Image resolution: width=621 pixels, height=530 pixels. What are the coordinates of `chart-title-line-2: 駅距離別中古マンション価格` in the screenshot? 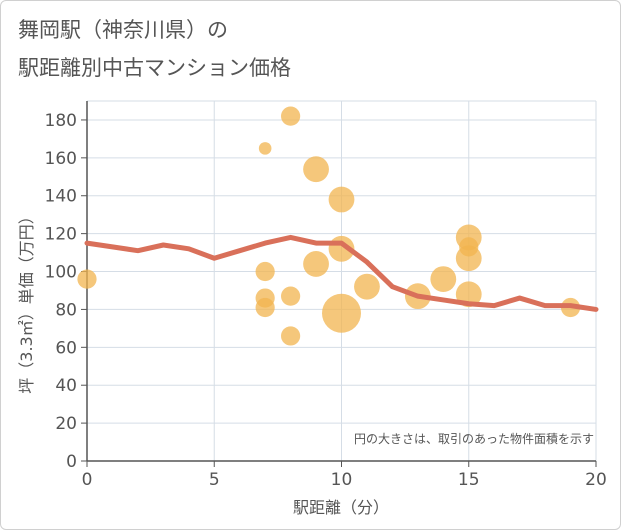 It's located at (154, 68).